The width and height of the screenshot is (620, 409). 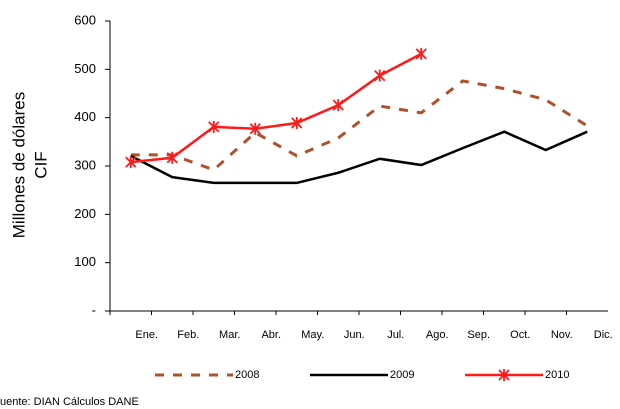 What do you see at coordinates (354, 335) in the screenshot?
I see `x-tick-label: Jun.` at bounding box center [354, 335].